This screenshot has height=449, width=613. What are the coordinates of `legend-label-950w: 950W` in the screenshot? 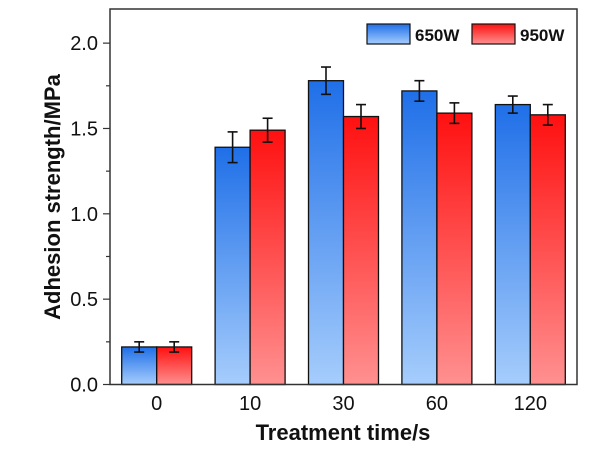 It's located at (542, 35).